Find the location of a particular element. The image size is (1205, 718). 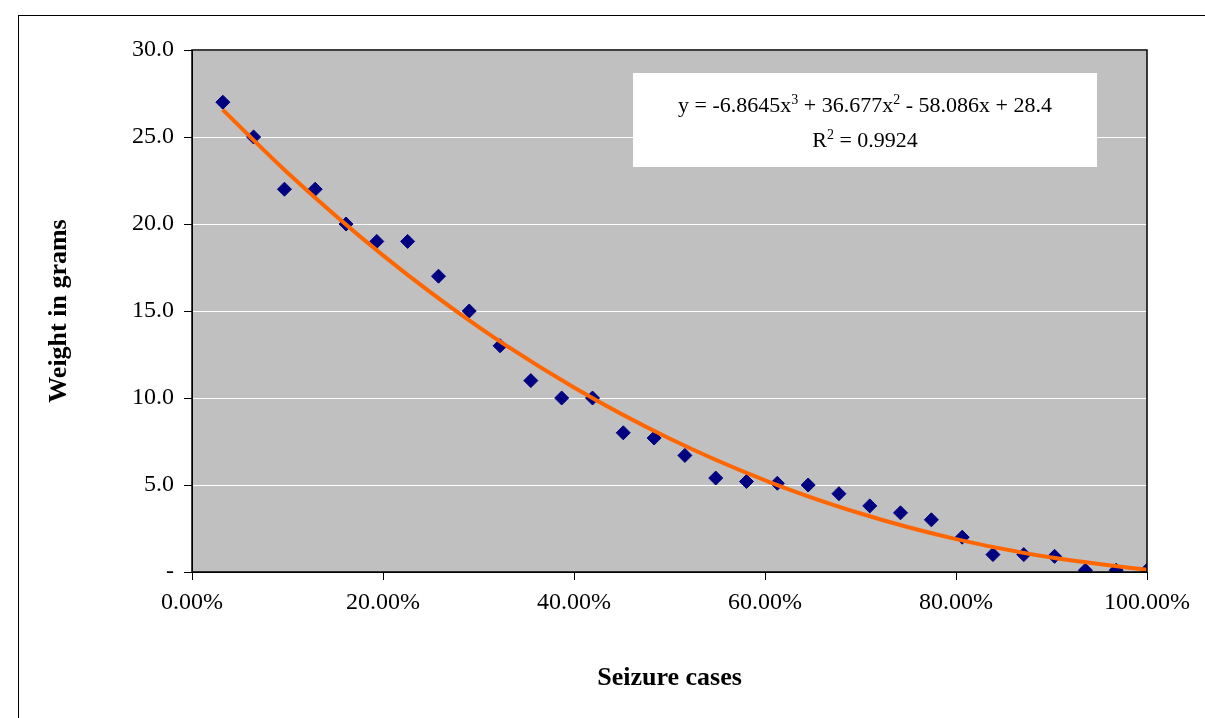

y-tick-label: 15.0 is located at coordinates (153, 309).